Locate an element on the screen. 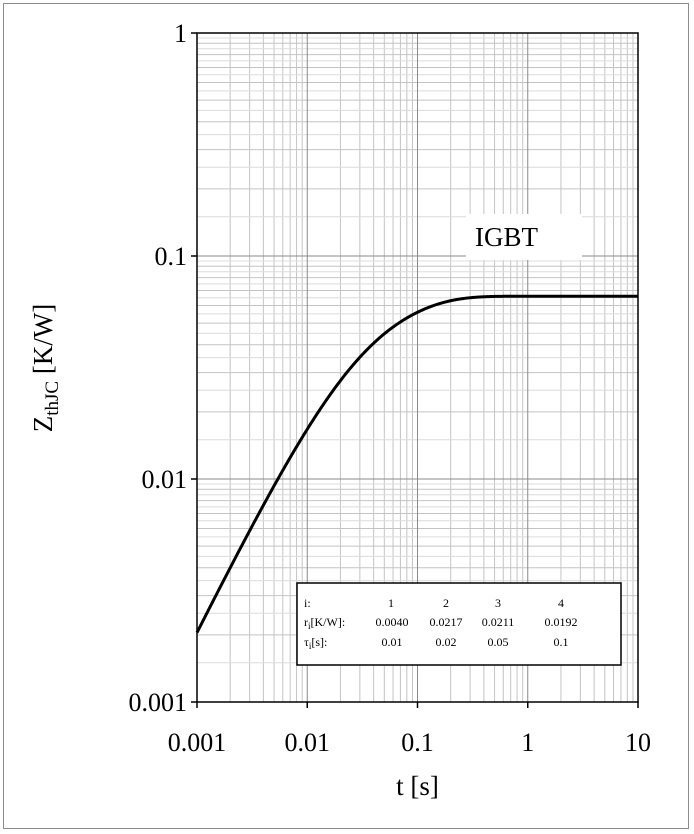 The height and width of the screenshot is (834, 694). y-tick-label: 0.001 is located at coordinates (158, 702).